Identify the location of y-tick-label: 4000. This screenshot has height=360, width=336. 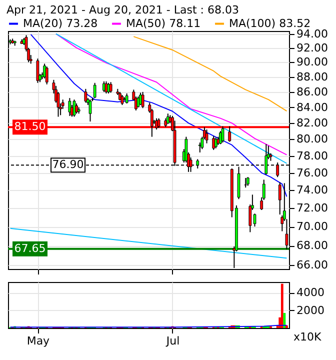
(310, 293).